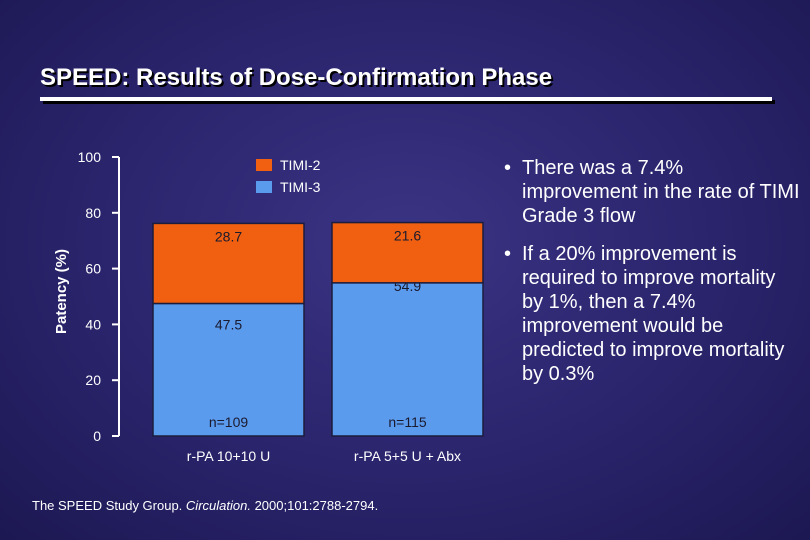  Describe the element at coordinates (406, 99) in the screenshot. I see `title-underline` at that location.